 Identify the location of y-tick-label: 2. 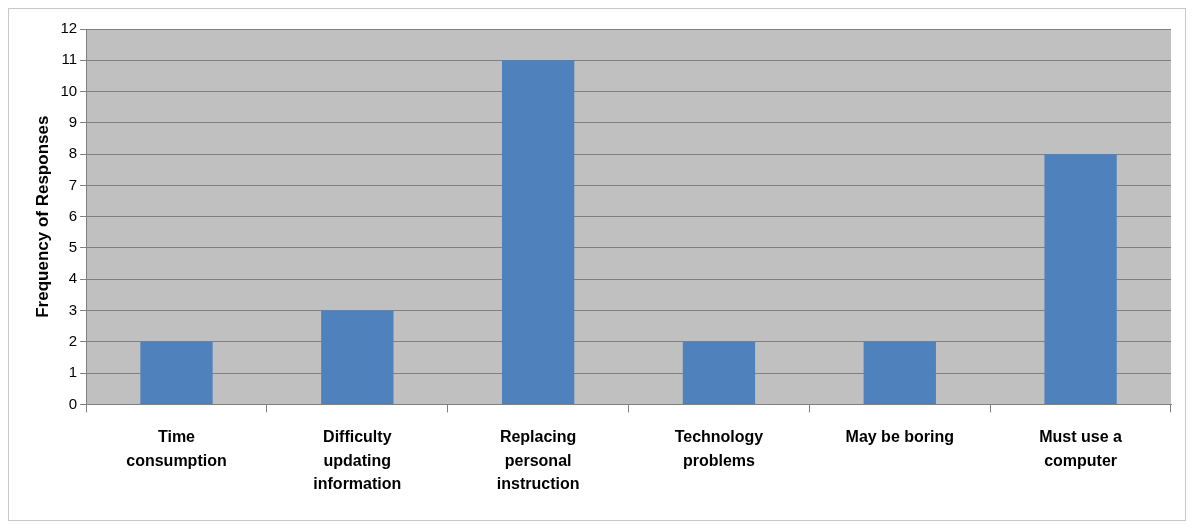
(73, 340).